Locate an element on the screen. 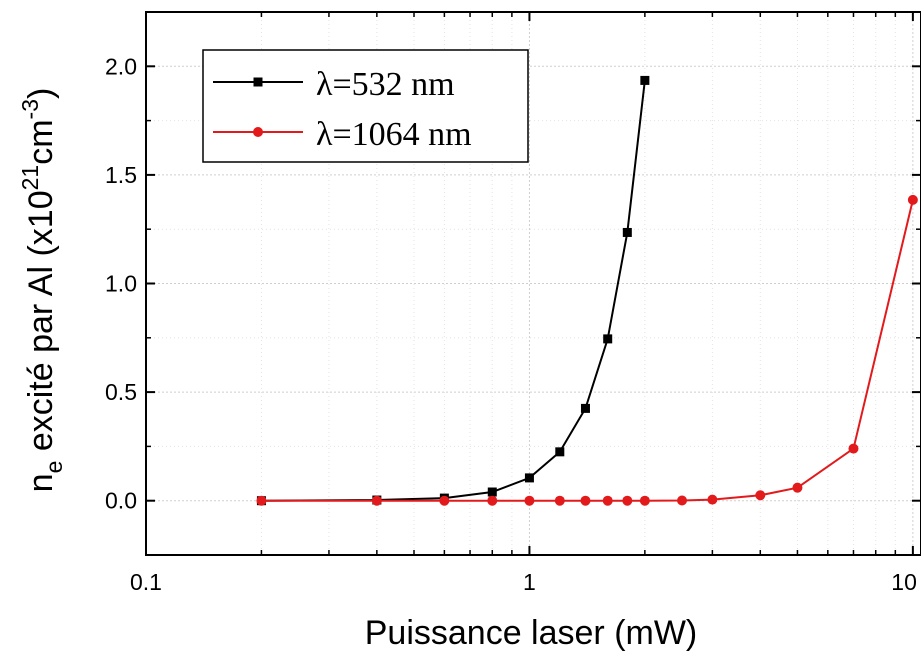 The height and width of the screenshot is (654, 921). y-tick-label: 0.5 is located at coordinates (121, 392).